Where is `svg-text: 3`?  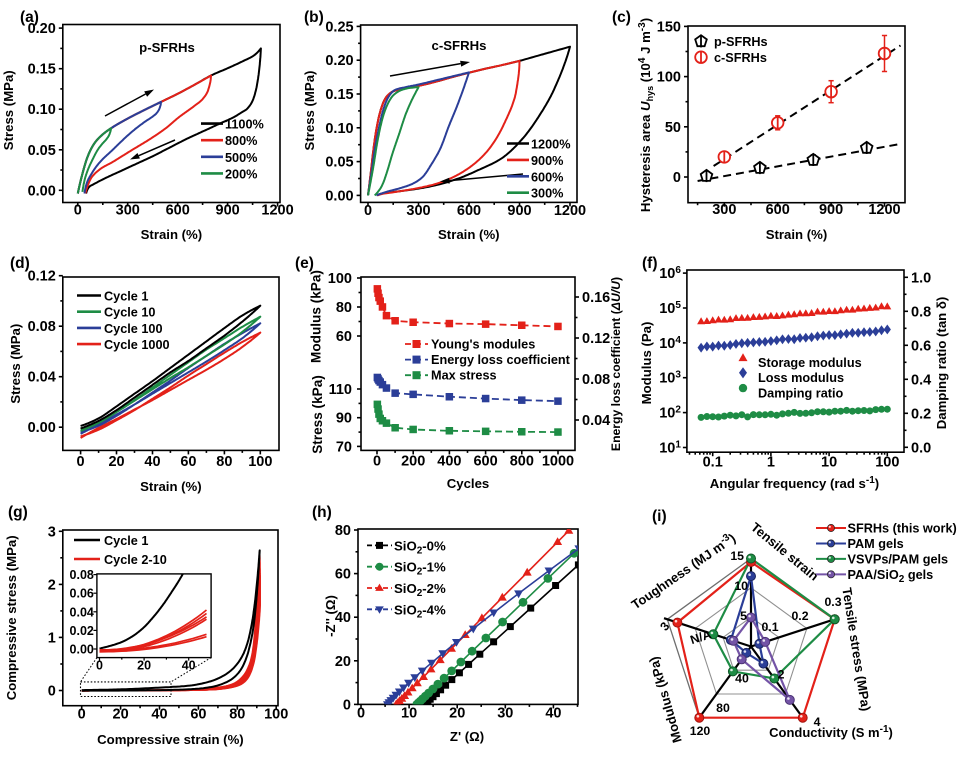
svg-text: 3 is located at coordinates (52, 532).